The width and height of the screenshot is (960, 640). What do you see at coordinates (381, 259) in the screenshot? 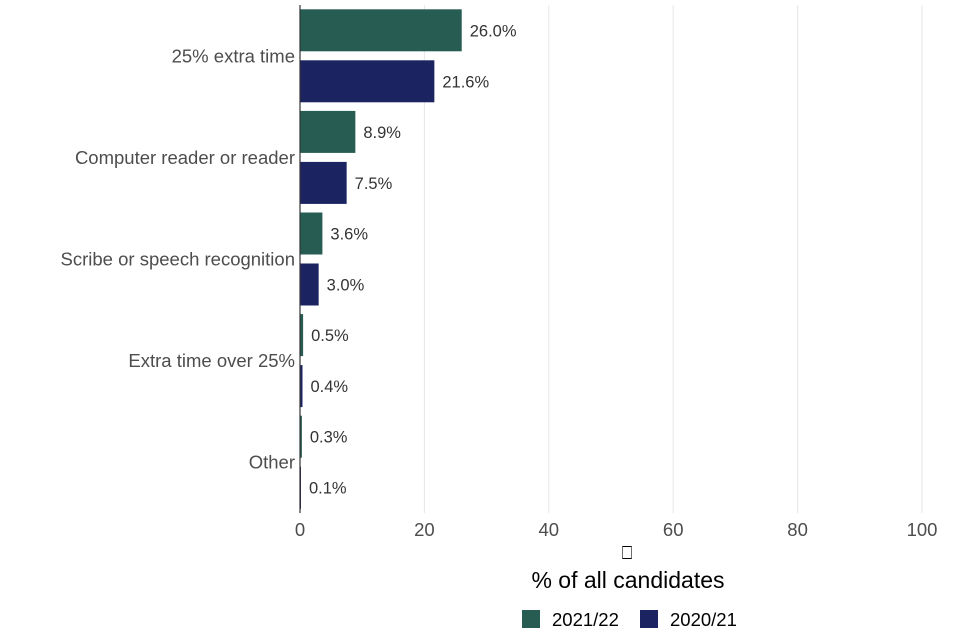
I see `bars` at bounding box center [381, 259].